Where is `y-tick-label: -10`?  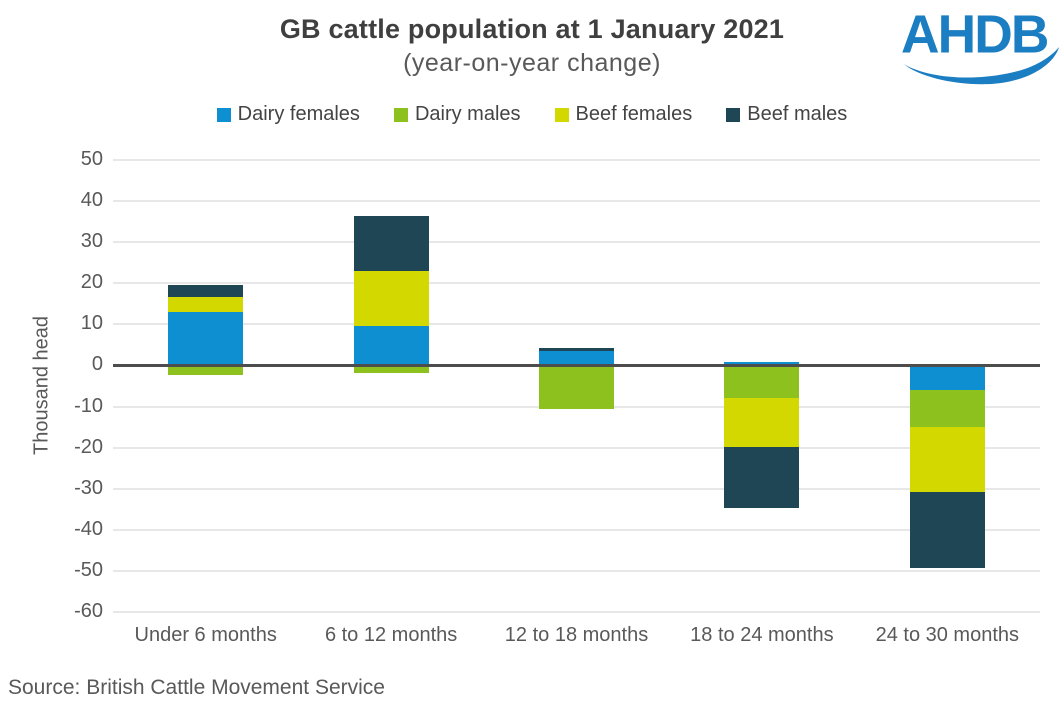
y-tick-label: -10 is located at coordinates (88, 405).